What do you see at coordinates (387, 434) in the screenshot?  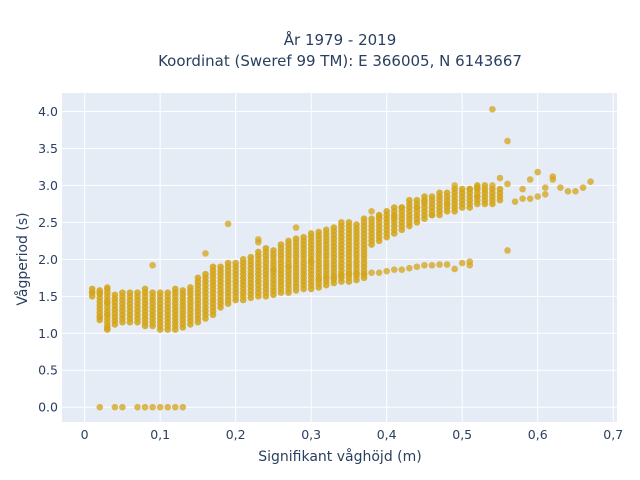 I see `x-tick-label: 0,4` at bounding box center [387, 434].